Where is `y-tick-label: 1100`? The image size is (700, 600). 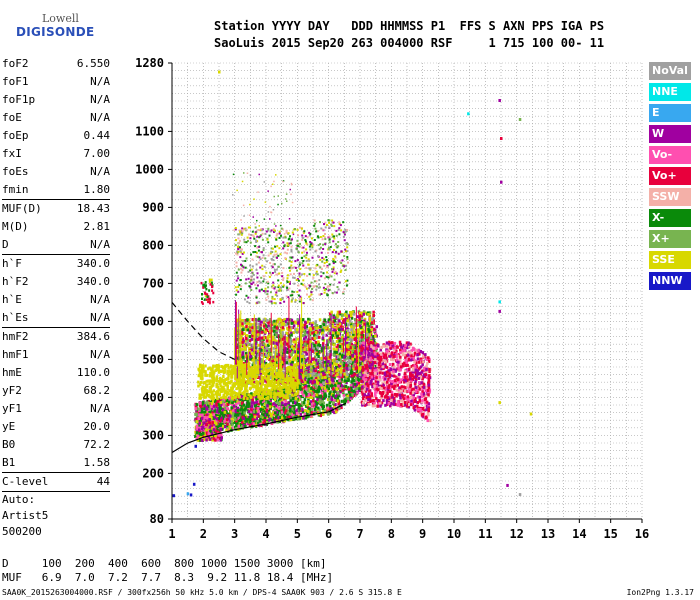
y-tick-label: 1100 is located at coordinates (149, 131).